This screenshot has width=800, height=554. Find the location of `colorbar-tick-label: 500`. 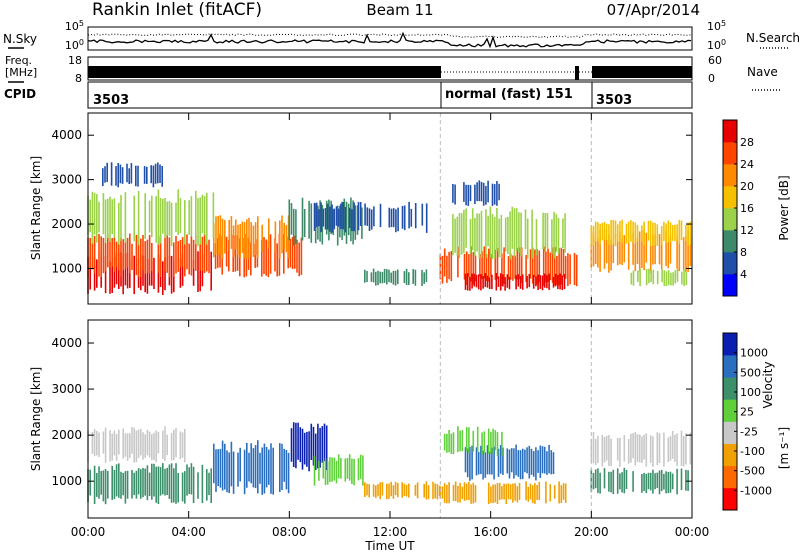

colorbar-tick-label: 500 is located at coordinates (750, 372).